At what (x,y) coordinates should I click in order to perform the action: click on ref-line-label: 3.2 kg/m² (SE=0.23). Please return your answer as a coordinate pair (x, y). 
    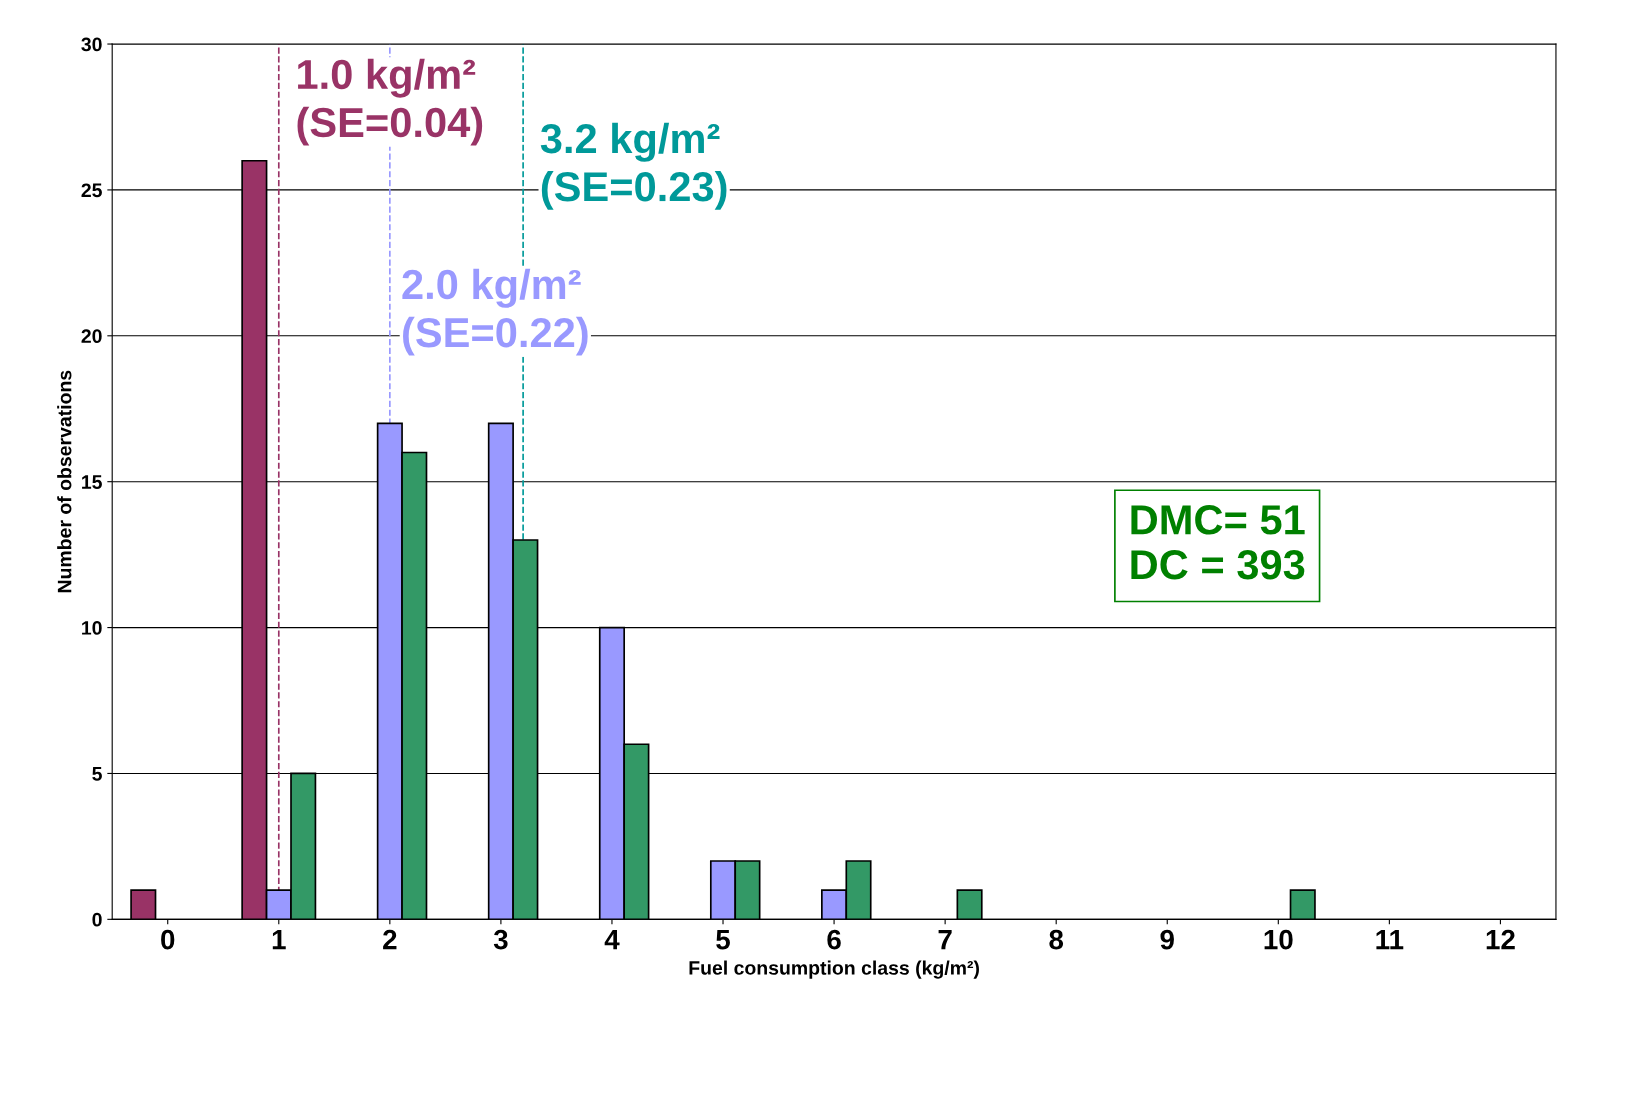
    Looking at the image, I should click on (633, 166).